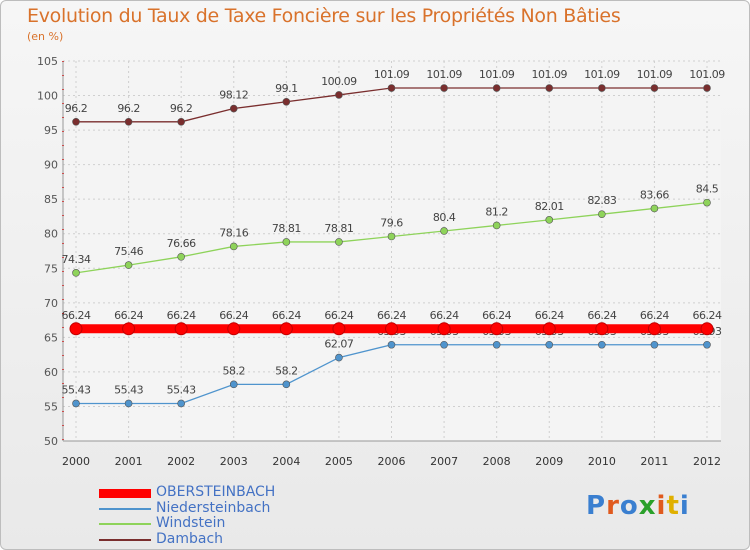 The width and height of the screenshot is (750, 550). What do you see at coordinates (602, 461) in the screenshot?
I see `x-tick-label: 2010` at bounding box center [602, 461].